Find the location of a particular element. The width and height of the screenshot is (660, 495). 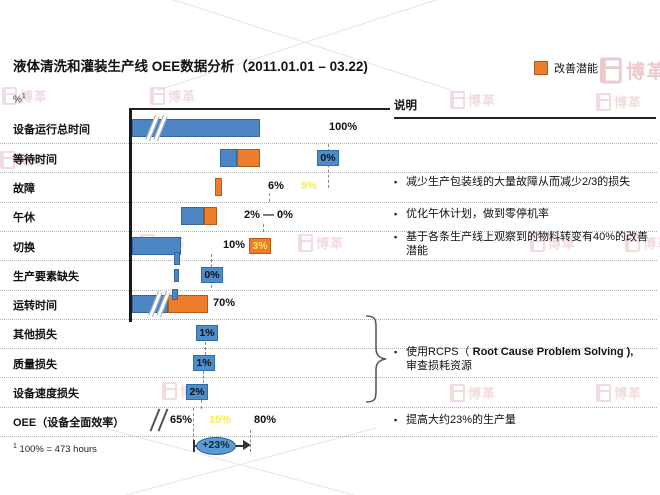

value-label: 70% is located at coordinates (224, 303).